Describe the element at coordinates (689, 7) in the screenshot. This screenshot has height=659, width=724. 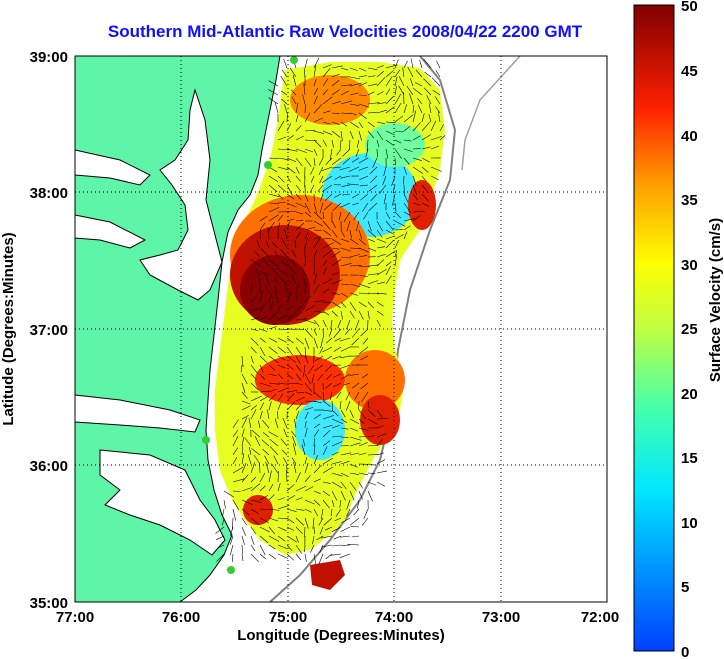
I see `colorbar-tick-label: 50` at that location.